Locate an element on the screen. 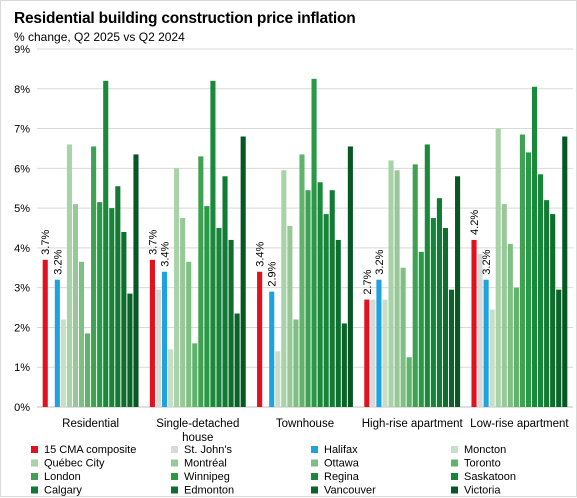  x-tick-label: house is located at coordinates (197, 438).